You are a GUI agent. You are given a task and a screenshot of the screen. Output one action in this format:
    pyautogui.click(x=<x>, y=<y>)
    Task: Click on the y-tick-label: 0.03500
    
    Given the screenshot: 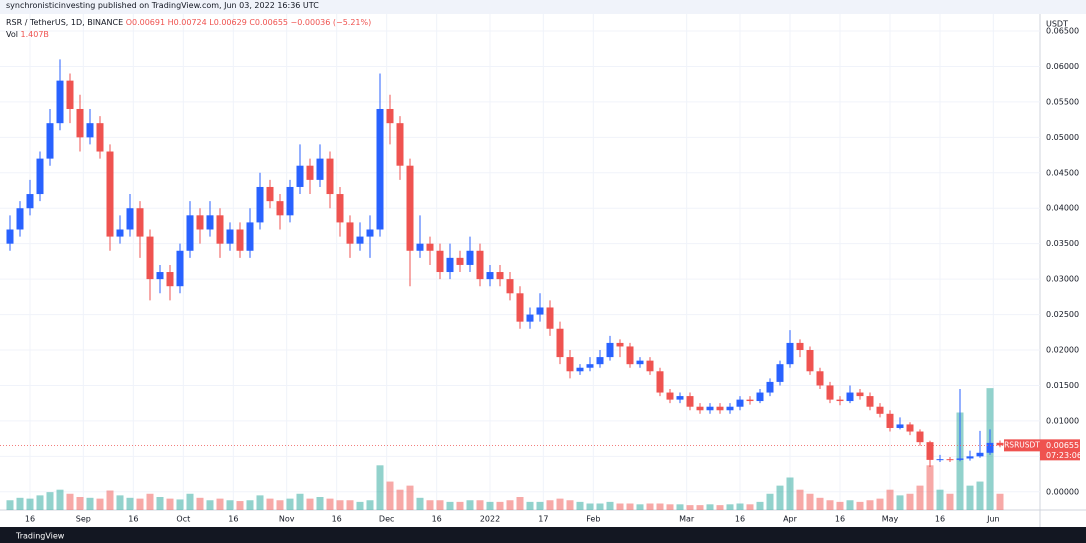 What is the action you would take?
    pyautogui.click(x=1062, y=243)
    